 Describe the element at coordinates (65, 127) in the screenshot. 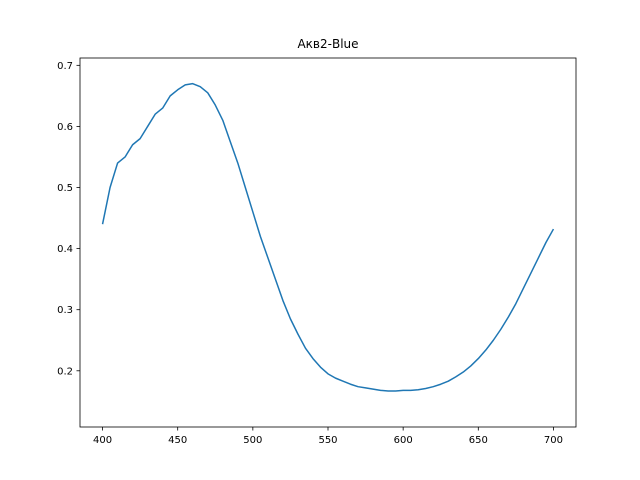

I see `y-tick-label: 0.6` at that location.